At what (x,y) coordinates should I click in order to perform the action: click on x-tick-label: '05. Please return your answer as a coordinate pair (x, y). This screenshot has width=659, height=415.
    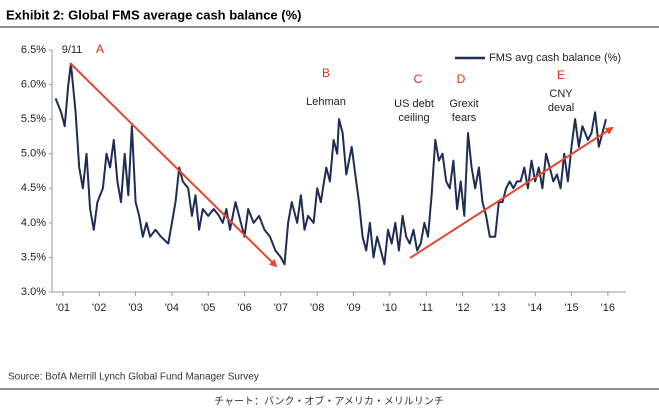
    Looking at the image, I should click on (208, 308).